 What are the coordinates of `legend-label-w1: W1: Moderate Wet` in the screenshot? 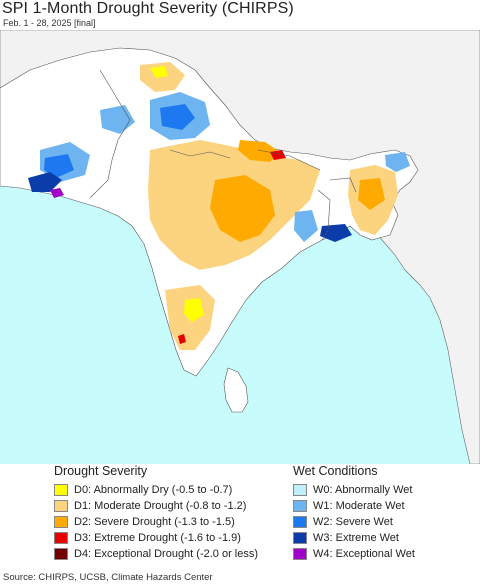 It's located at (359, 506).